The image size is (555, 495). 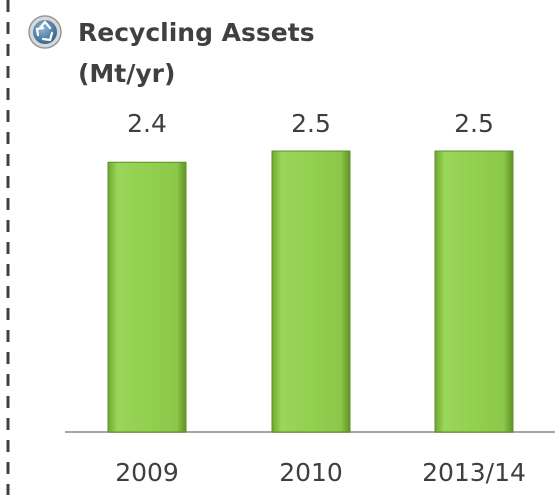 What do you see at coordinates (147, 123) in the screenshot?
I see `value-label: 2.4` at bounding box center [147, 123].